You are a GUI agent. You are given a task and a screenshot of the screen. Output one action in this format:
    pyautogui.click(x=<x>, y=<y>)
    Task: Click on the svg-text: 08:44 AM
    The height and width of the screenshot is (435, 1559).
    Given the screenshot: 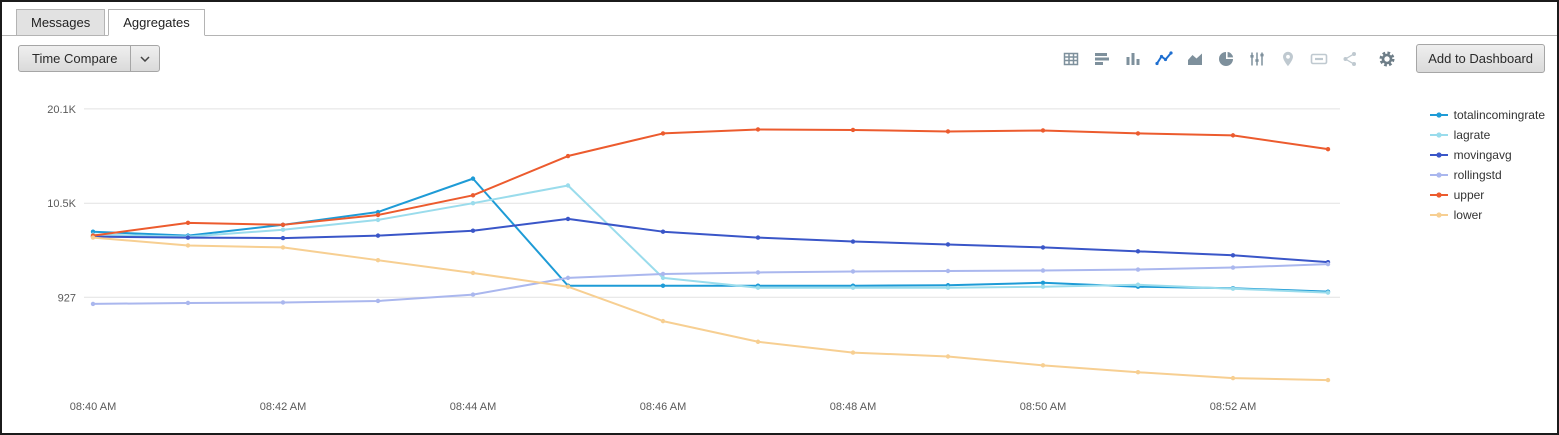 What is the action you would take?
    pyautogui.click(x=473, y=407)
    